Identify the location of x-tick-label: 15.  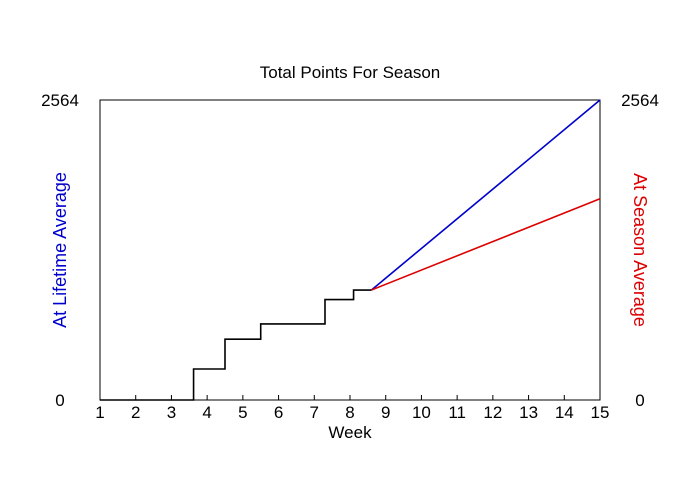
(600, 412).